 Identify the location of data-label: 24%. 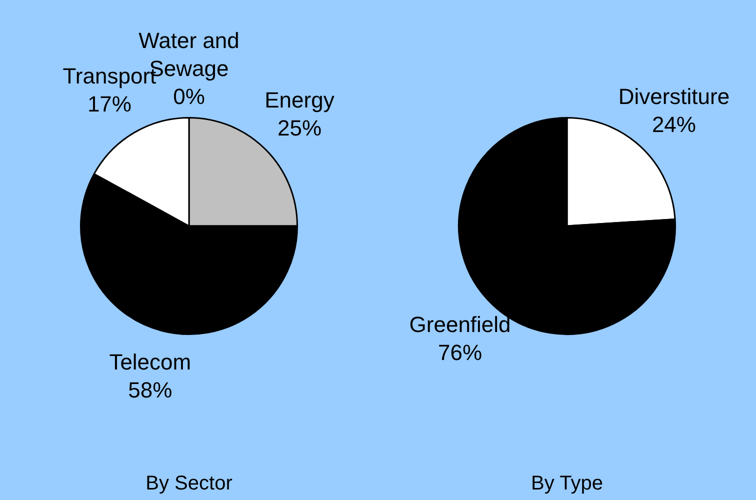
(674, 125).